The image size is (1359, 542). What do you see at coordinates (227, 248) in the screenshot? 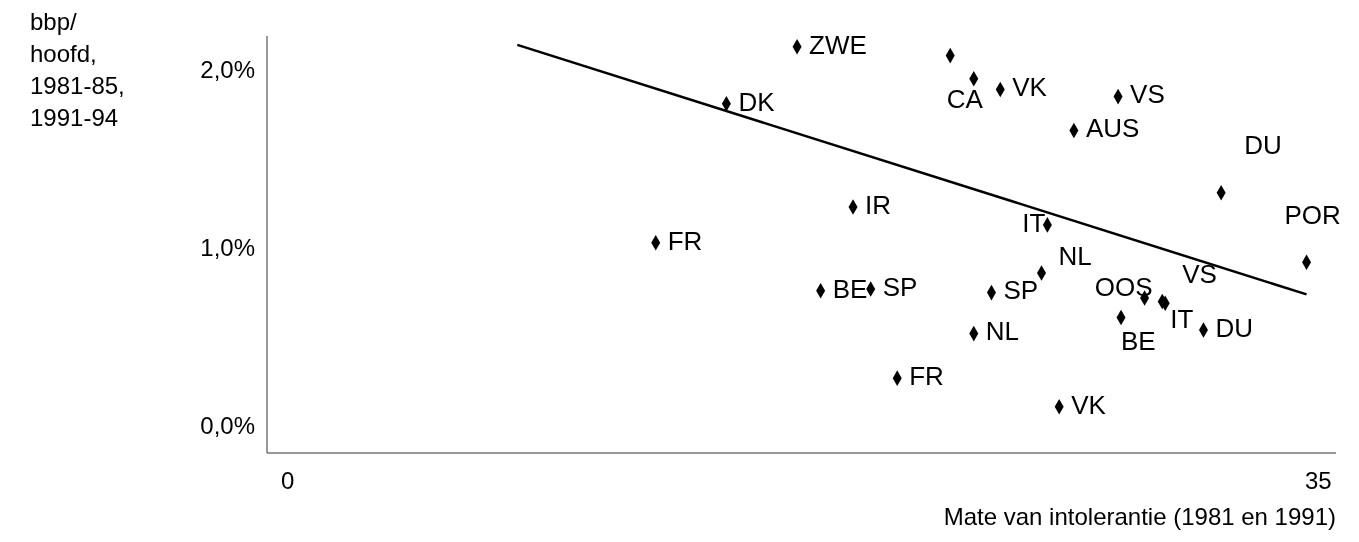
I see `y-tick-label: 1,0%` at bounding box center [227, 248].